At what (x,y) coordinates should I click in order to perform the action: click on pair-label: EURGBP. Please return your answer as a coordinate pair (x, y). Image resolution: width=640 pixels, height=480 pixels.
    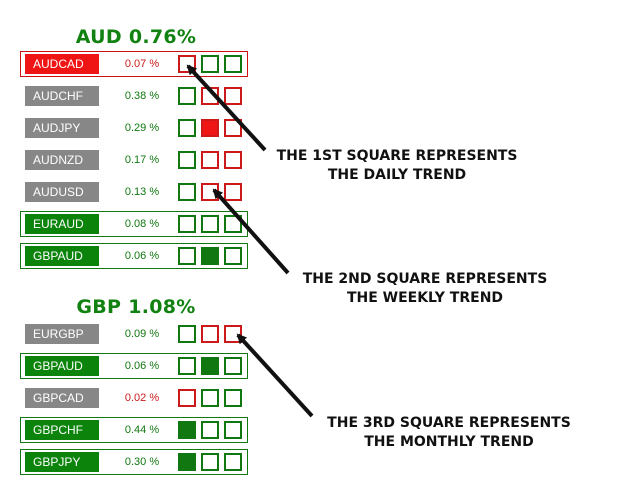
    Looking at the image, I should click on (62, 334).